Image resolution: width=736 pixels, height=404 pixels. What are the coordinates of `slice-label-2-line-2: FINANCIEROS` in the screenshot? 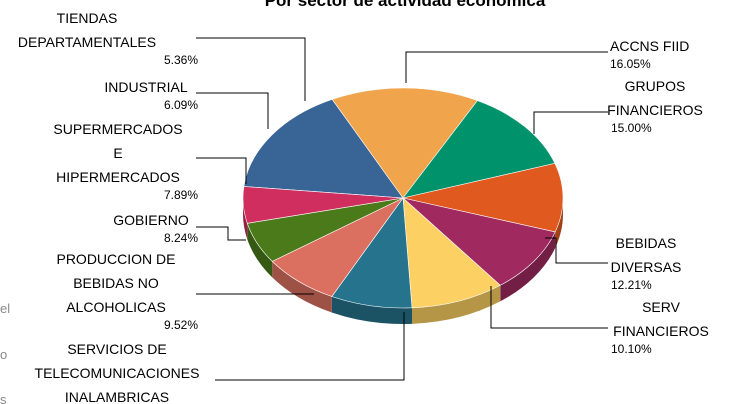 It's located at (655, 110).